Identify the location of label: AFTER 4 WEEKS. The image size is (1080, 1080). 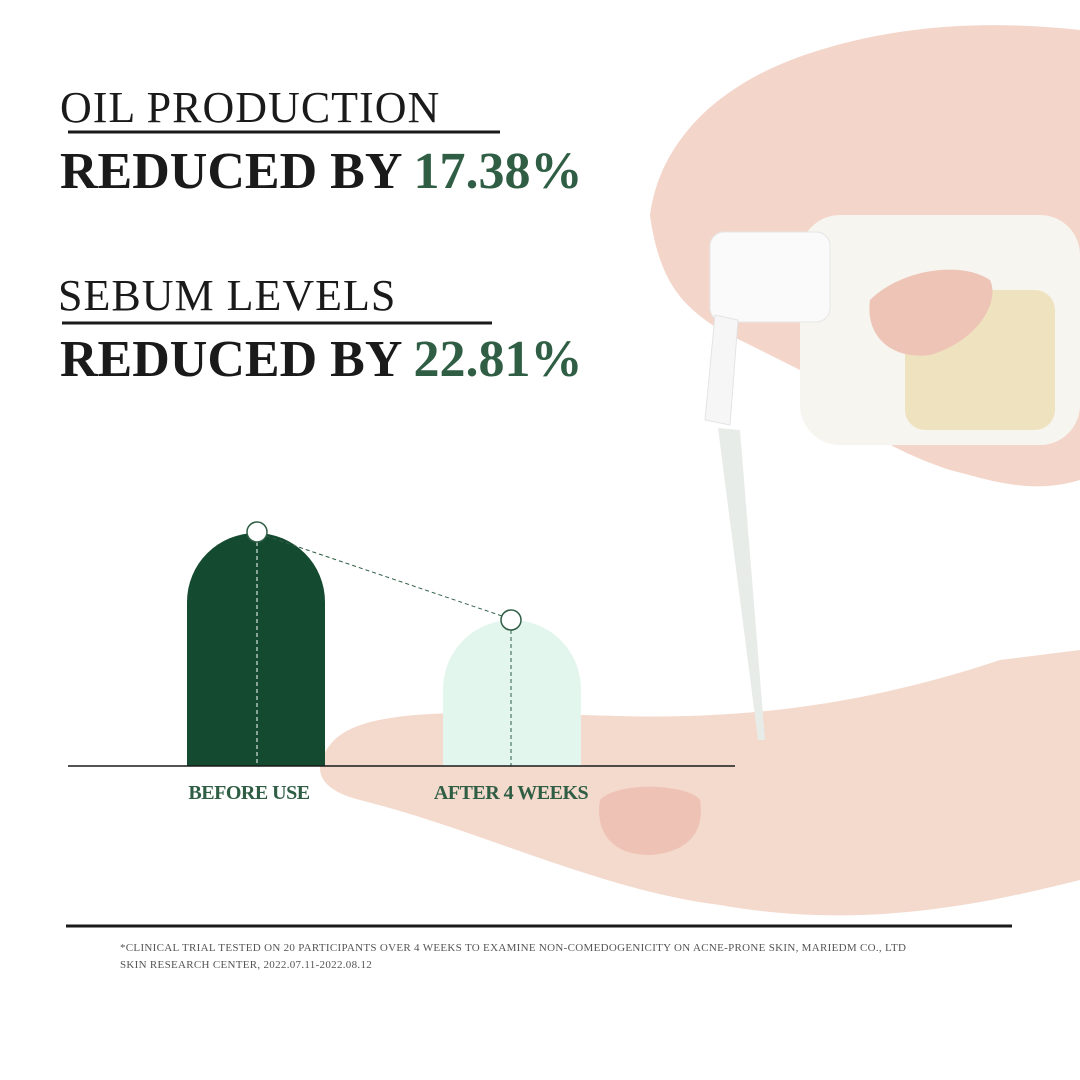
(511, 793).